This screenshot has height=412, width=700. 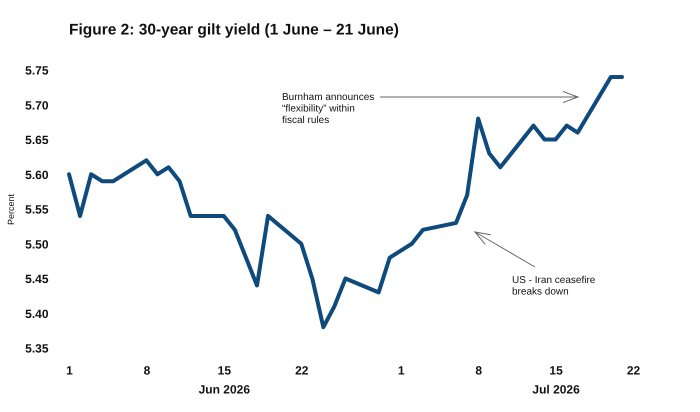 I want to click on annotation: Burnham announces “flexibility” within fiscal rules, so click(x=328, y=109).